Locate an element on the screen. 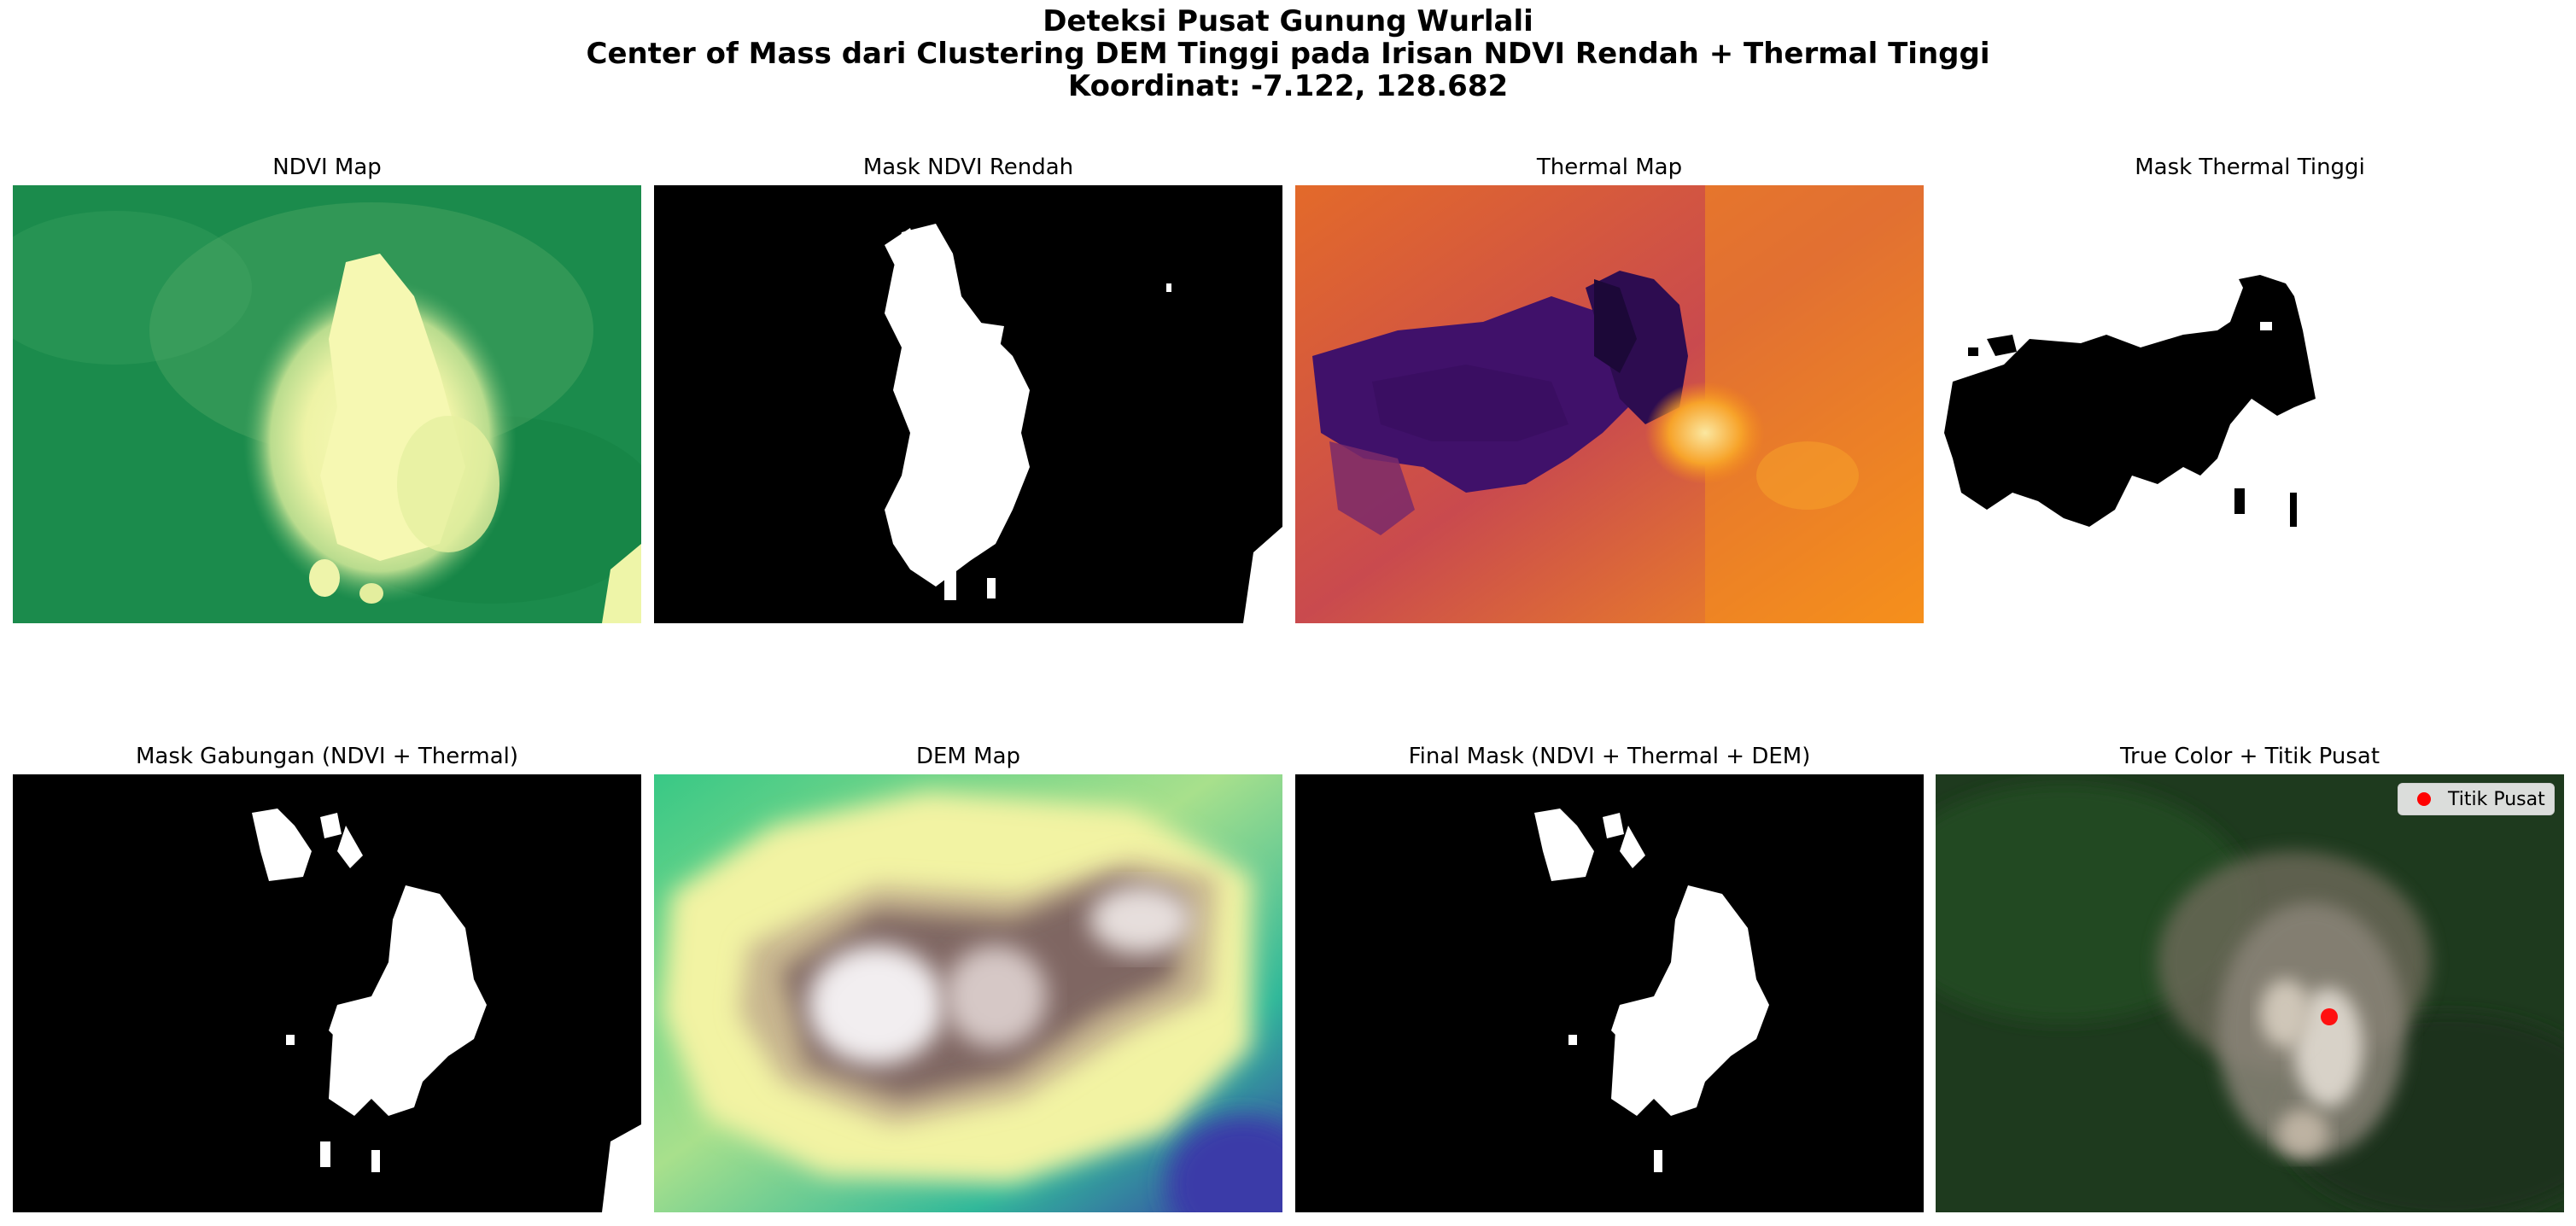  final-mask-image is located at coordinates (1609, 993).